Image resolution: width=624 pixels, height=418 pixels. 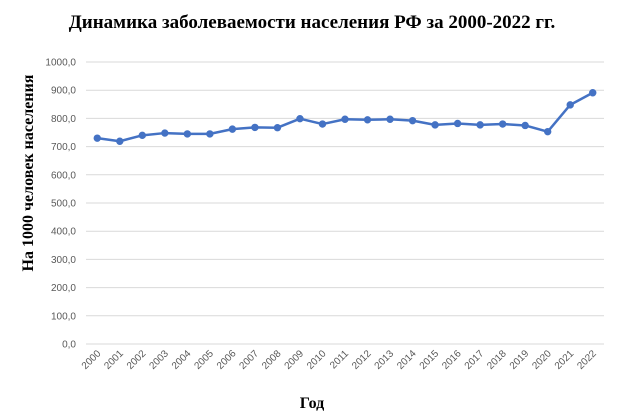 What do you see at coordinates (520, 360) in the screenshot?
I see `x-tick-label: 2019` at bounding box center [520, 360].